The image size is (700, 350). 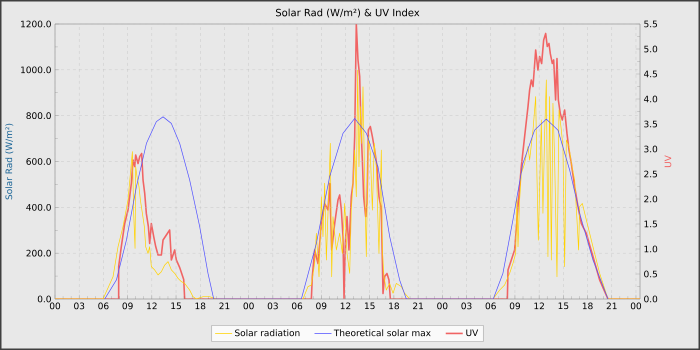 I want to click on chart-title: Solar Rad (W/m²) & UV Index, so click(x=348, y=13).